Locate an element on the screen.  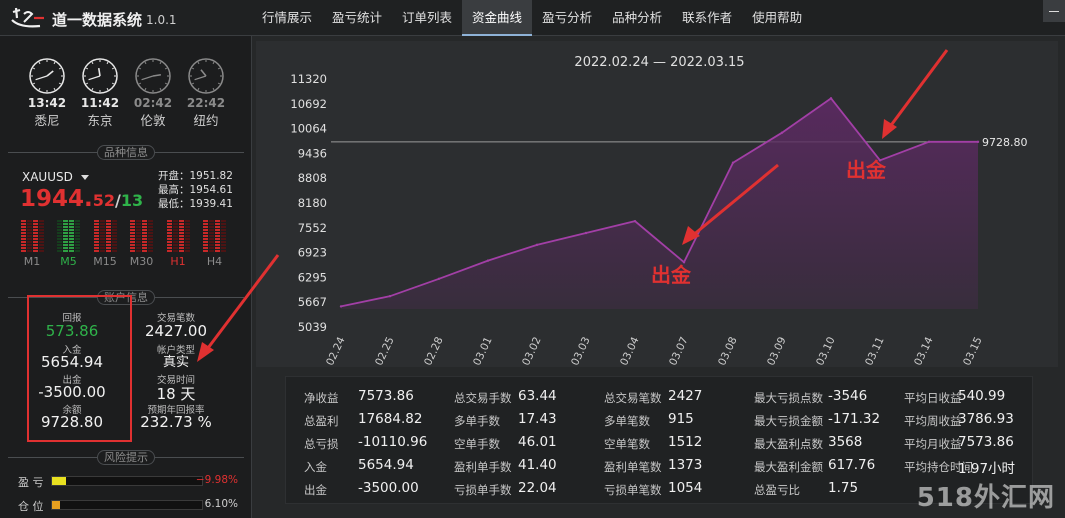
stat-label: 总盈利 is located at coordinates (321, 421).